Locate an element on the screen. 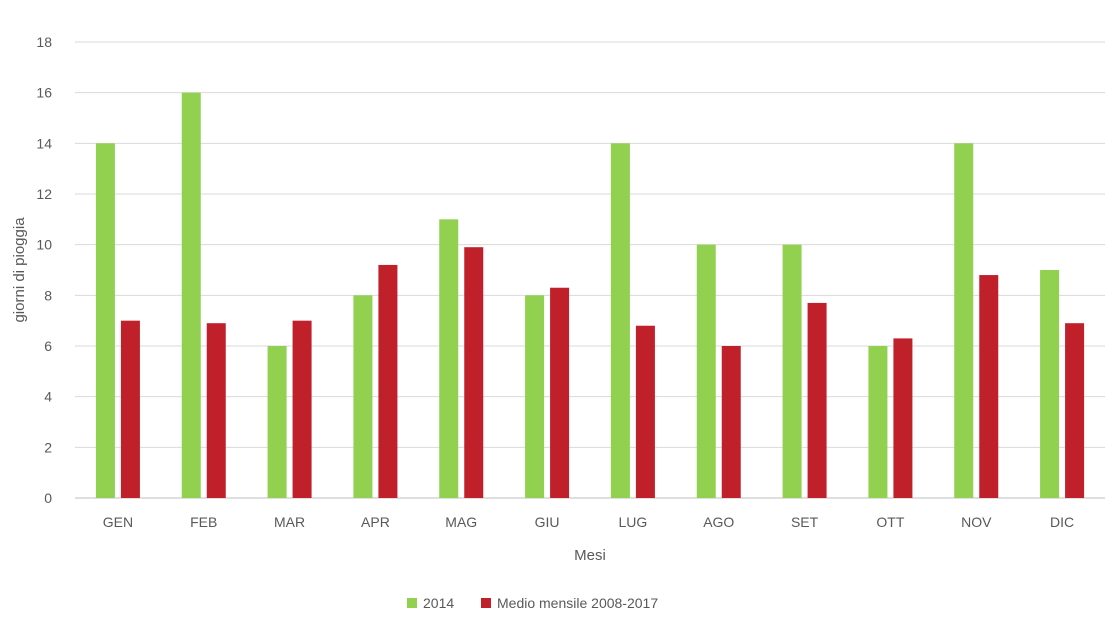  x-tick-label: NOV is located at coordinates (976, 522).